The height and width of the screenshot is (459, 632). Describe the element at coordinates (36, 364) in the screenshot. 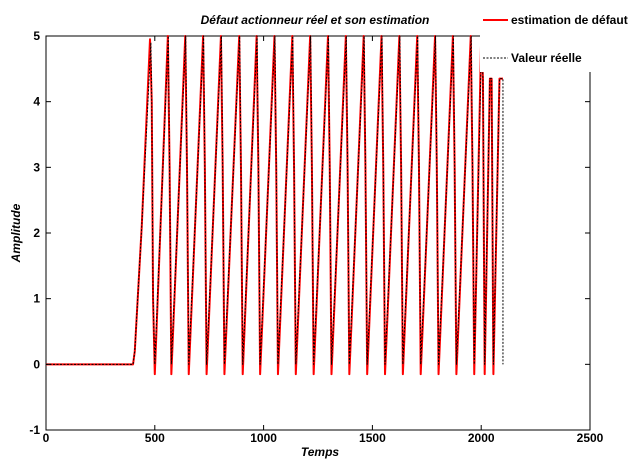

I see `y-tick-label: 0` at that location.